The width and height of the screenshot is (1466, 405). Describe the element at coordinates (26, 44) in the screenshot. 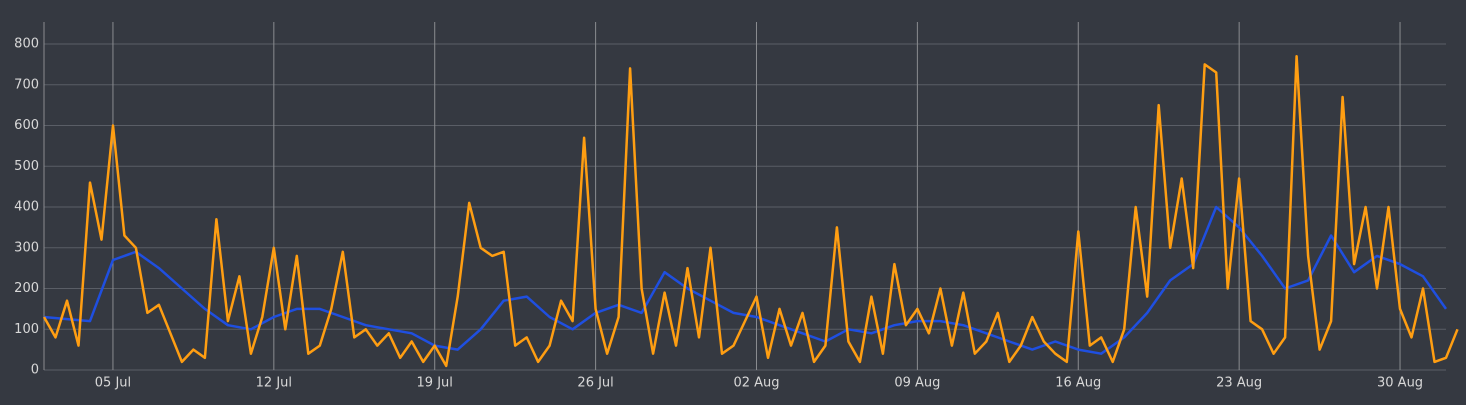

I see `y-tick-label: 800` at that location.